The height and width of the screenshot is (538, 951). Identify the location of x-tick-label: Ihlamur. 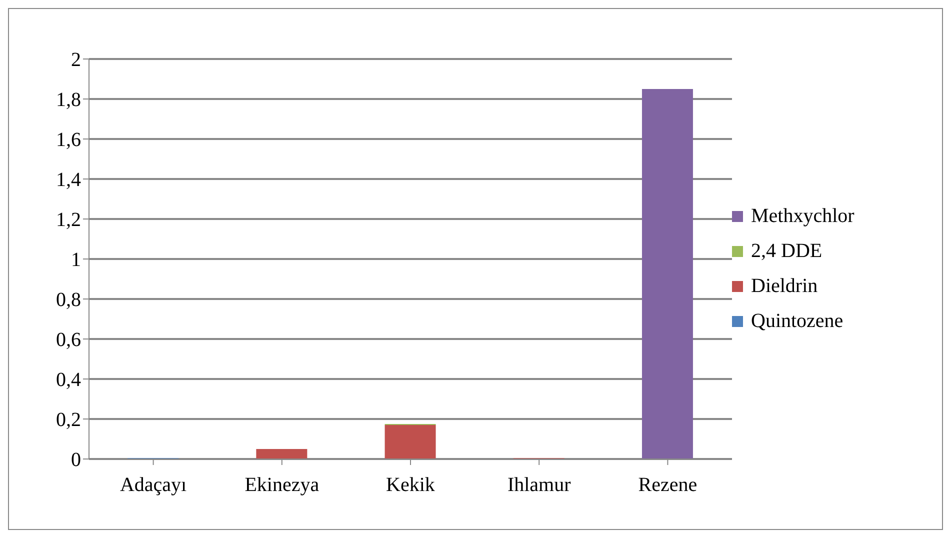
(539, 485).